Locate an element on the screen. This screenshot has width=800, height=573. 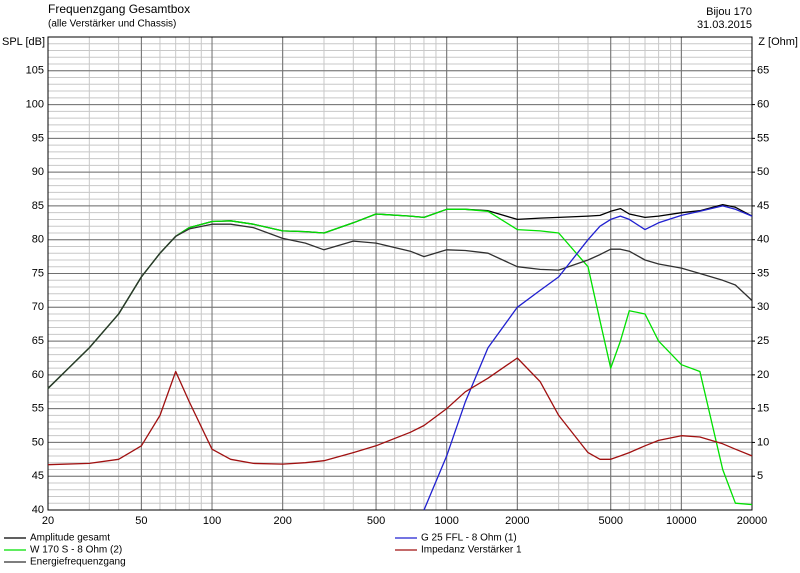
x-tick-label: 20 is located at coordinates (48, 521).